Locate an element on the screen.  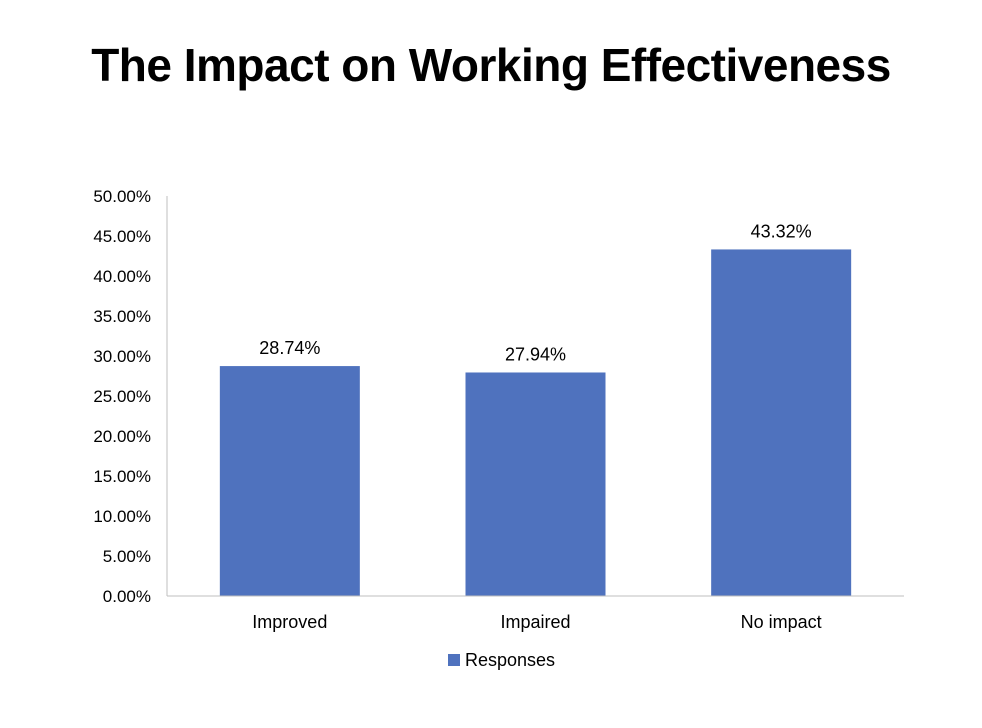
x-axis: Improved Impaired No impact is located at coordinates (535, 613).